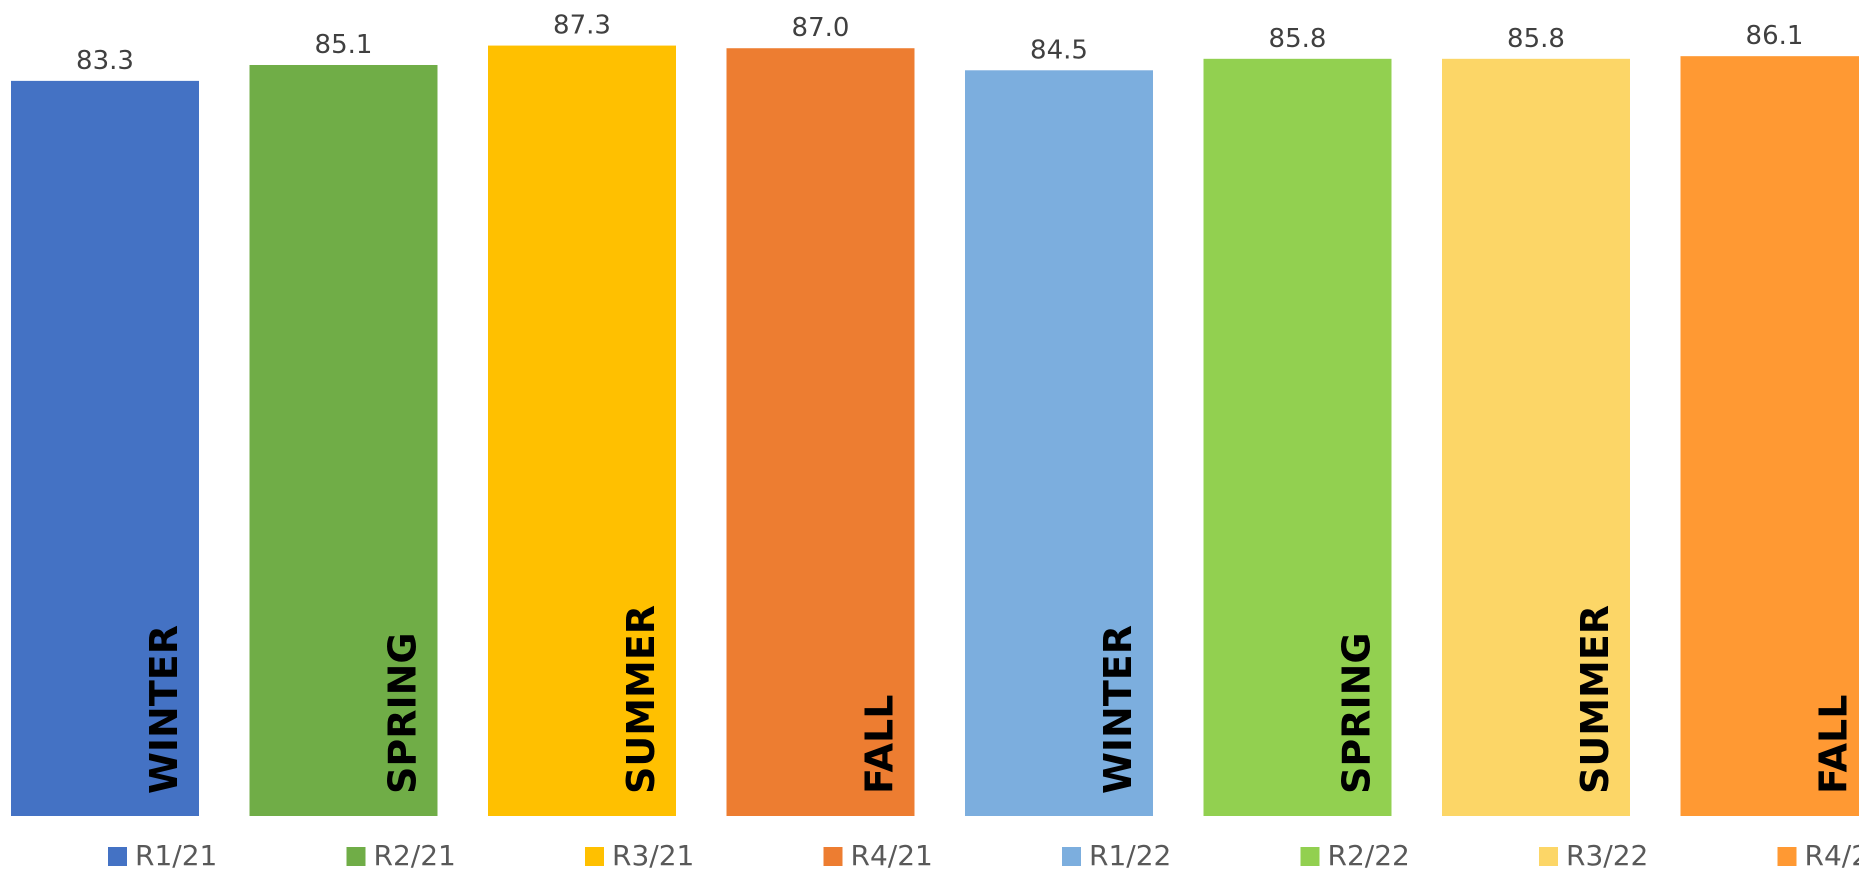  What do you see at coordinates (344, 45) in the screenshot?
I see `data-label: 85.1` at bounding box center [344, 45].